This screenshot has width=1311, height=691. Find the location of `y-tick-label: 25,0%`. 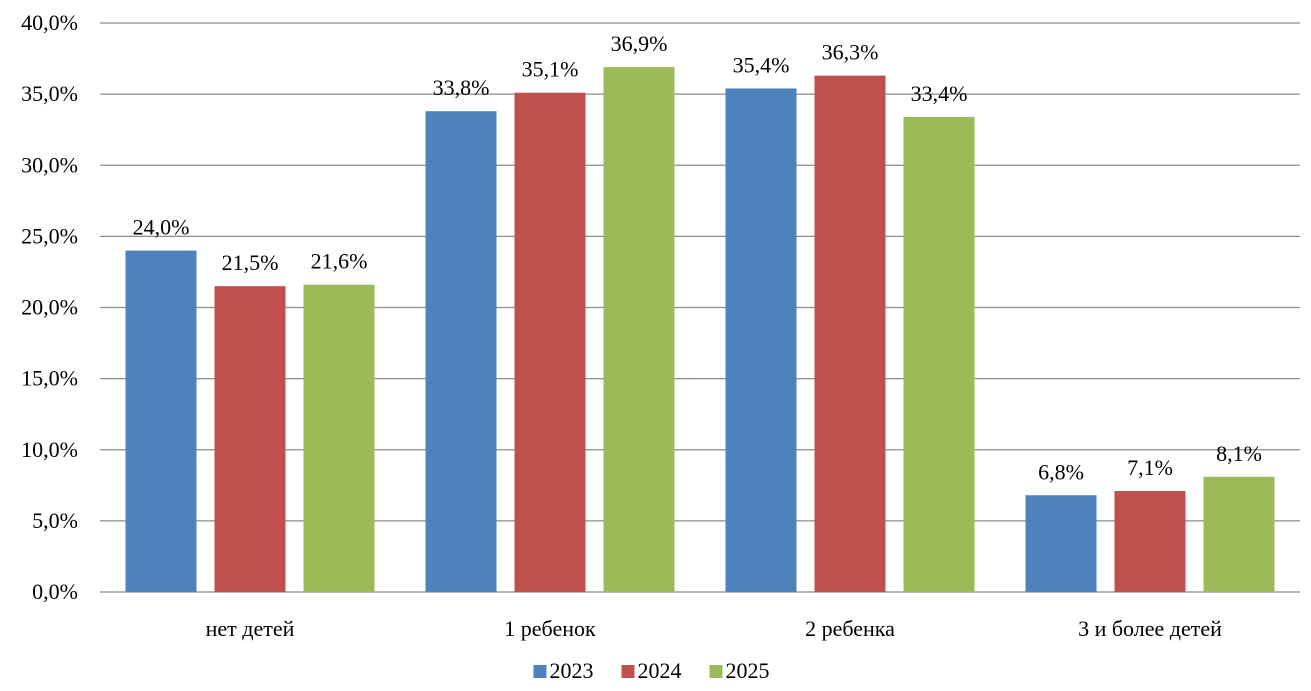

y-tick-label: 25,0% is located at coordinates (49, 235).